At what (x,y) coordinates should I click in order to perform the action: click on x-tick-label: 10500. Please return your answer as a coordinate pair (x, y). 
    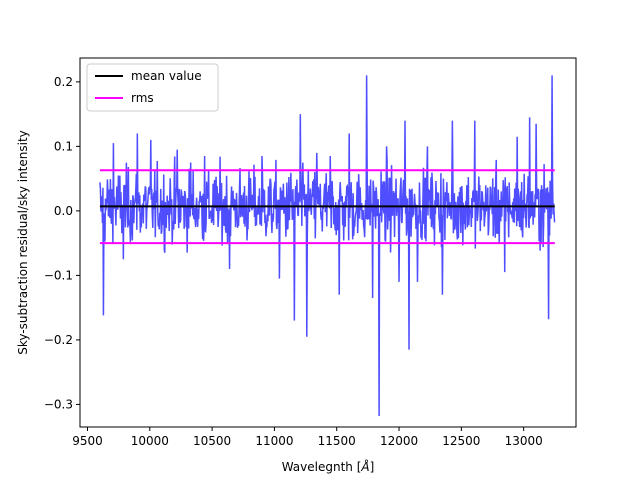
    Looking at the image, I should click on (212, 441).